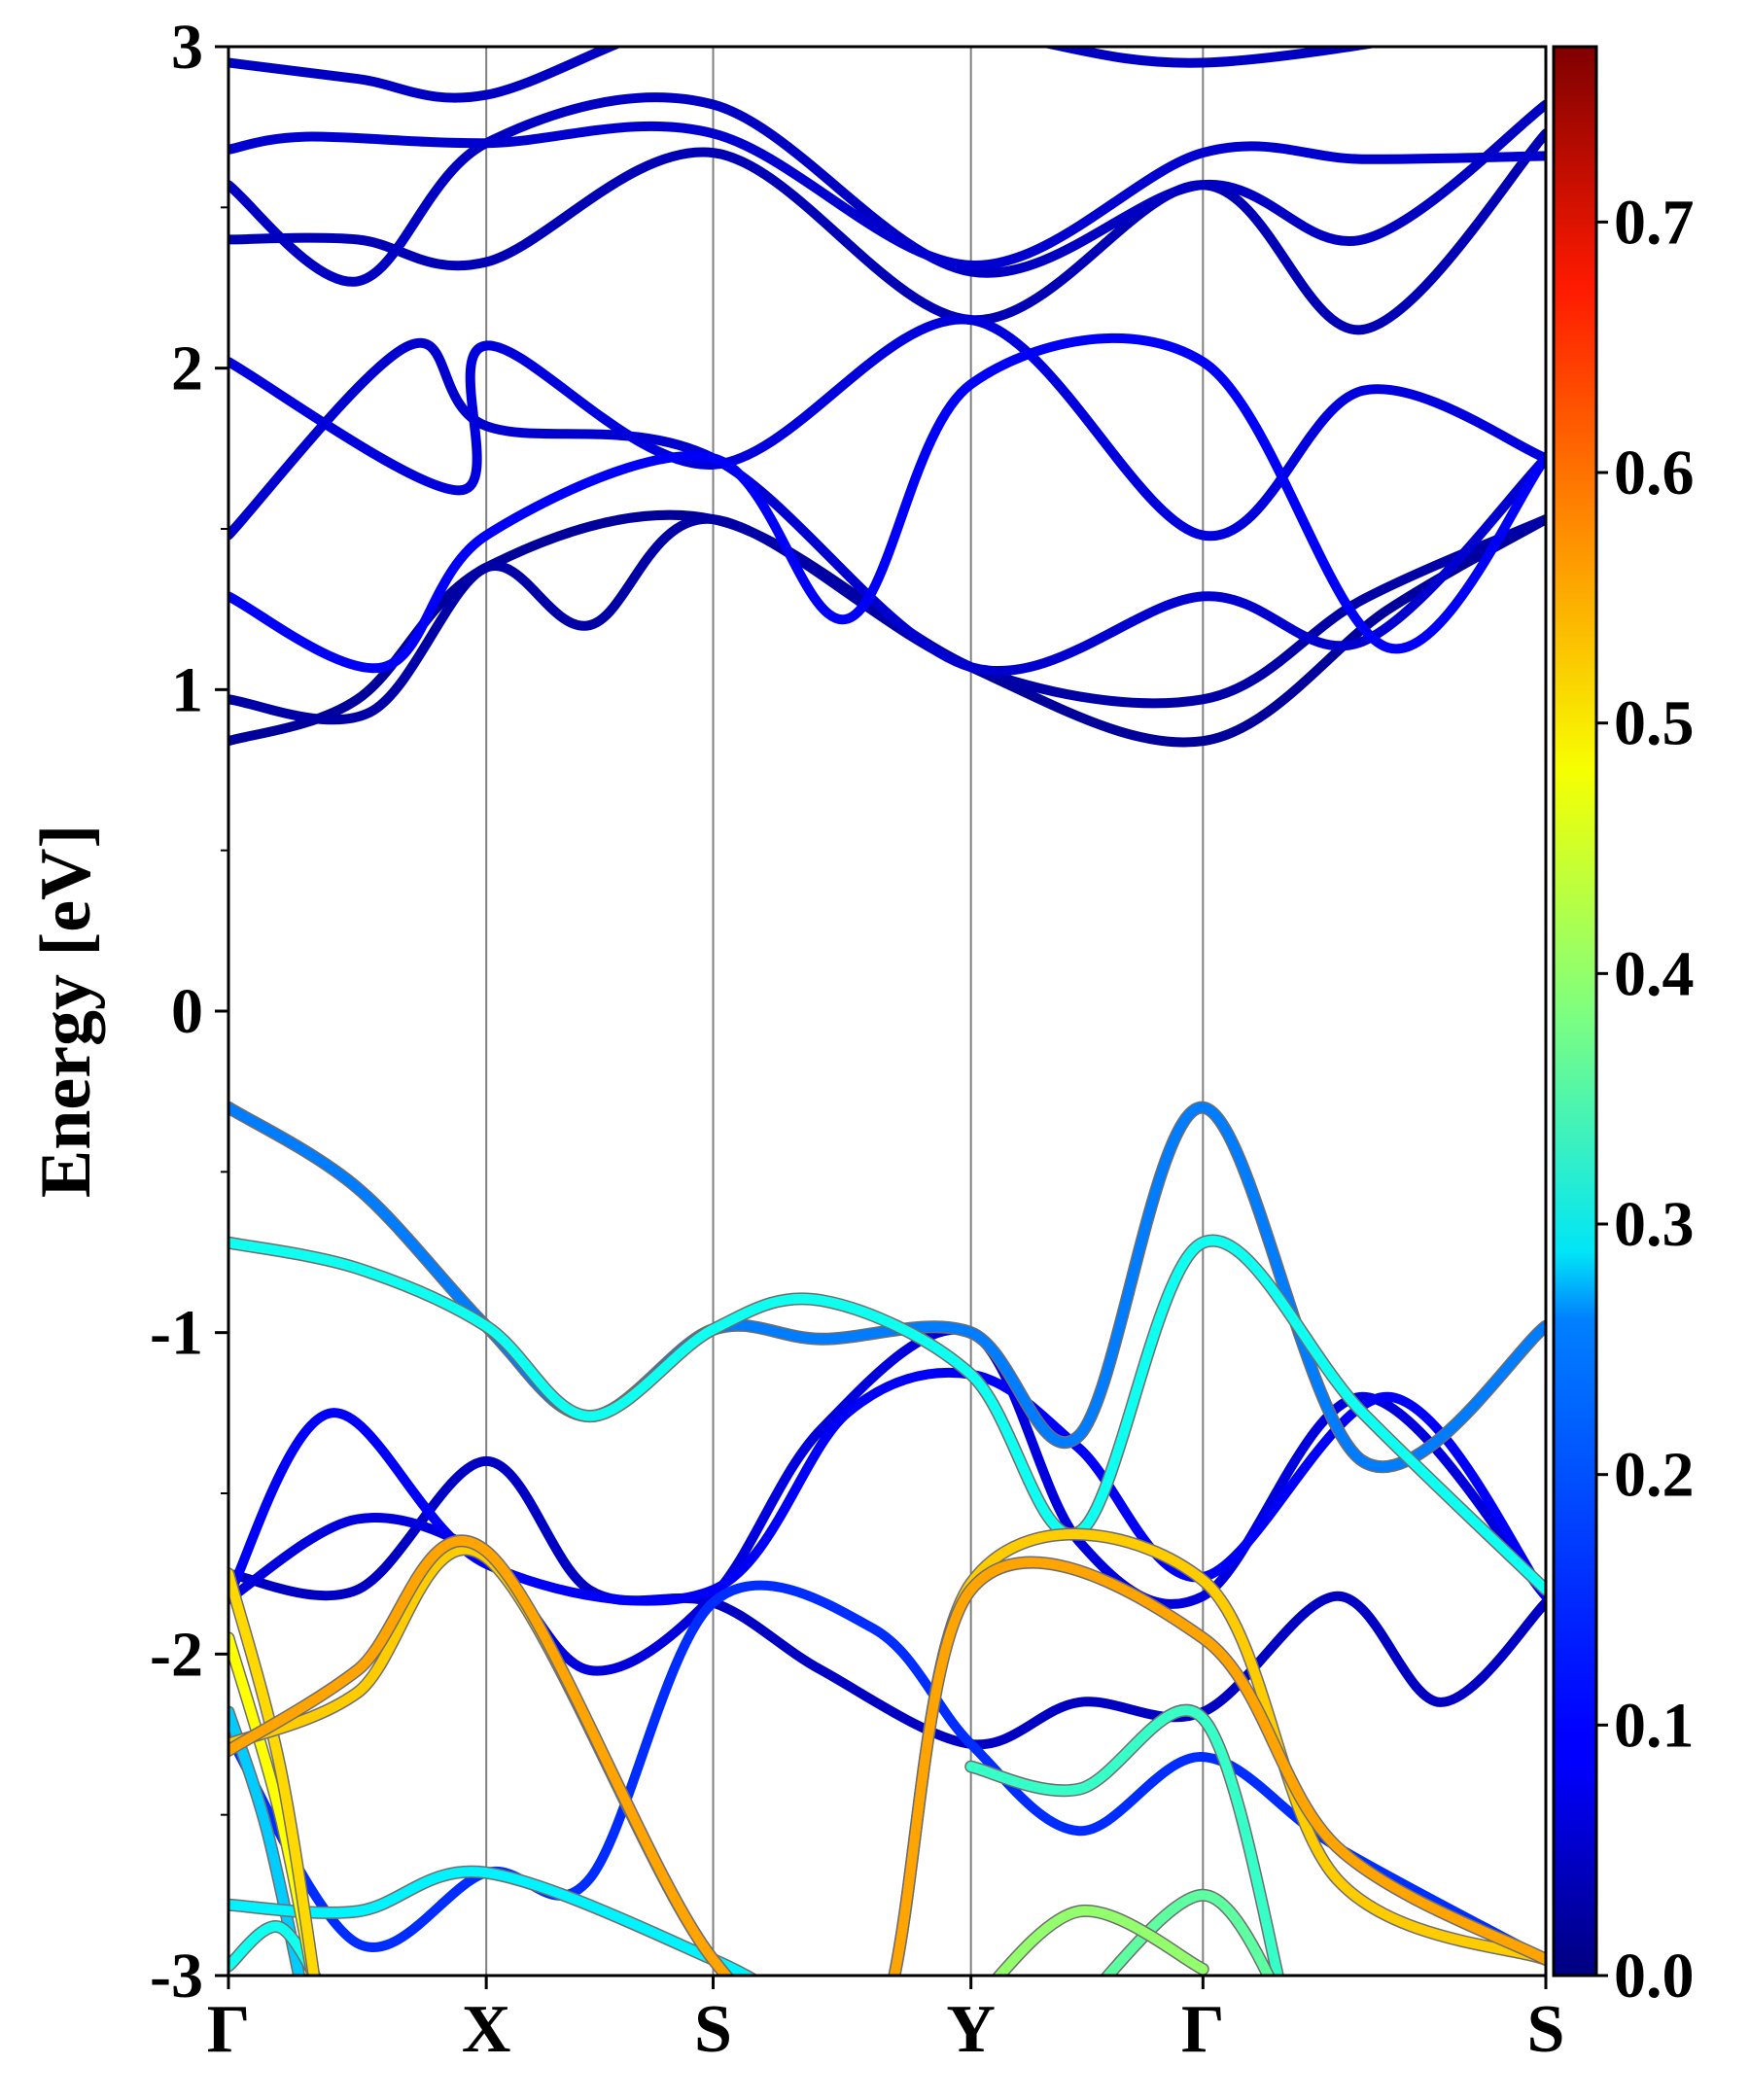  I want to click on colorbar-tick-label: 0.5, so click(1654, 723).